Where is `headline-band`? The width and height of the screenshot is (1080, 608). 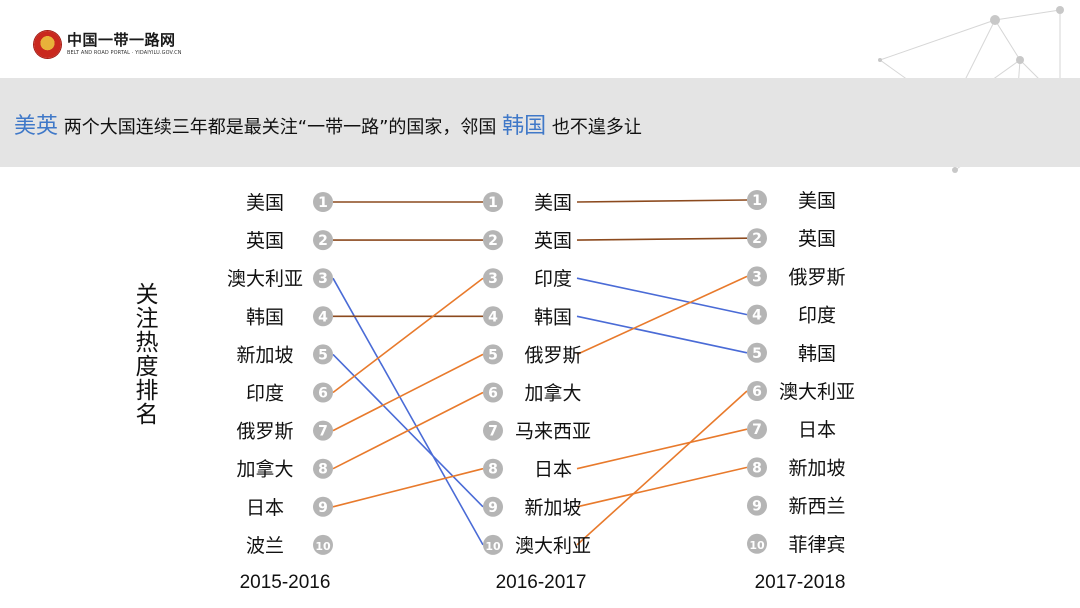 headline-band is located at coordinates (540, 122).